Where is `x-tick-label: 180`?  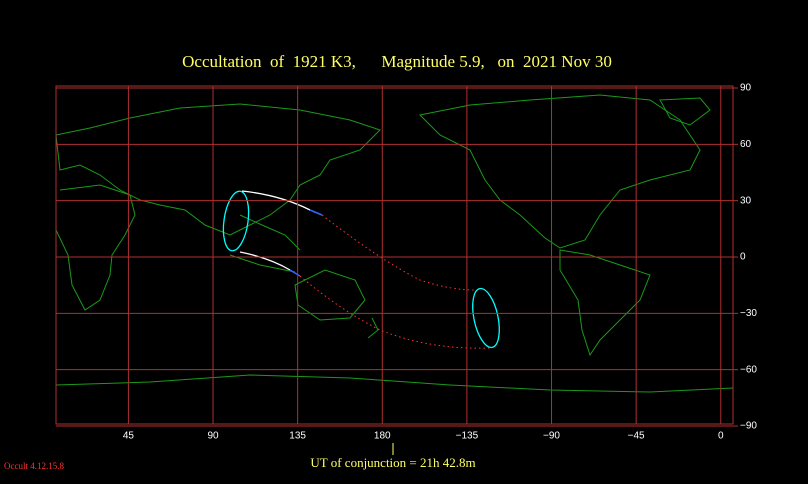
x-tick-label: 180 is located at coordinates (382, 436).